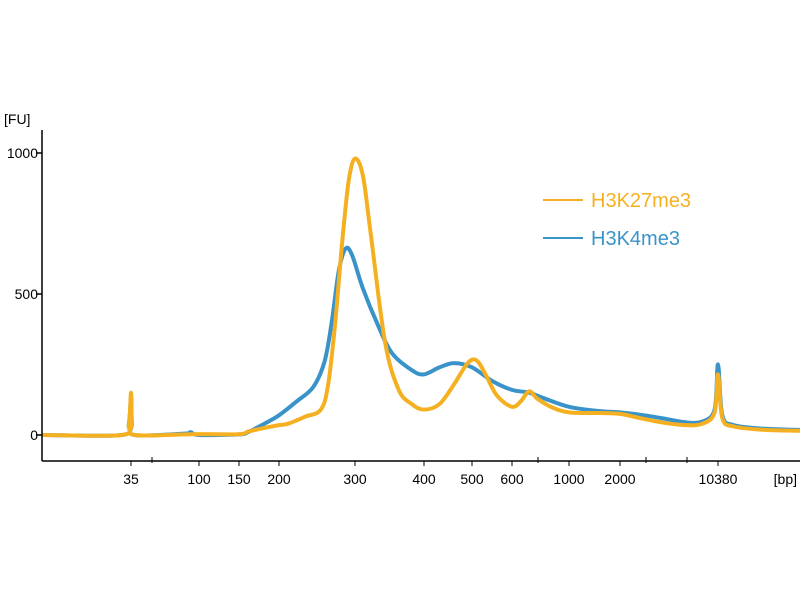 This screenshot has height=600, width=800. I want to click on y-axis-label: [FU], so click(17, 119).